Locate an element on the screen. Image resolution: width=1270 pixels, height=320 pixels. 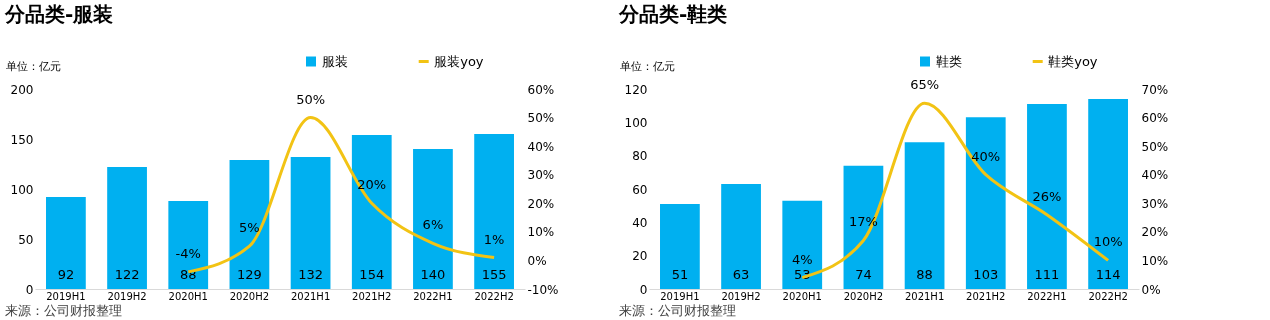
data-label: 154 is located at coordinates (372, 274).